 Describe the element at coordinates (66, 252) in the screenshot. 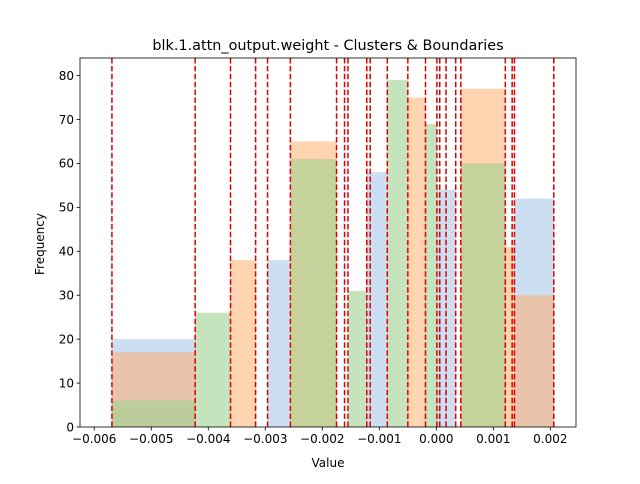

I see `y-tick-label: 40` at that location.